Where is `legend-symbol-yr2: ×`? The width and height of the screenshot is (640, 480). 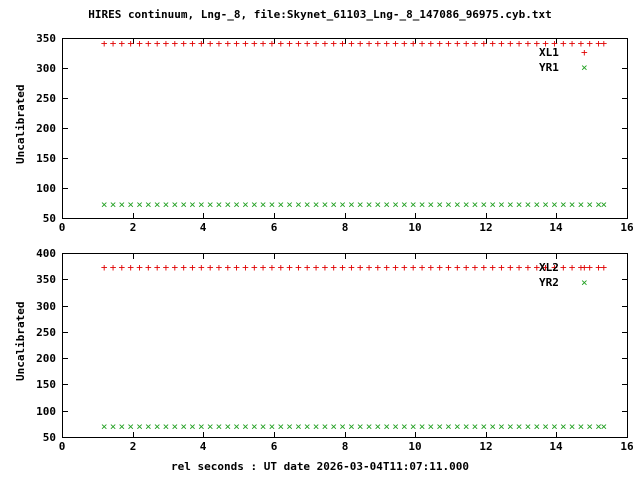
legend-symbol-yr2: × is located at coordinates (584, 282).